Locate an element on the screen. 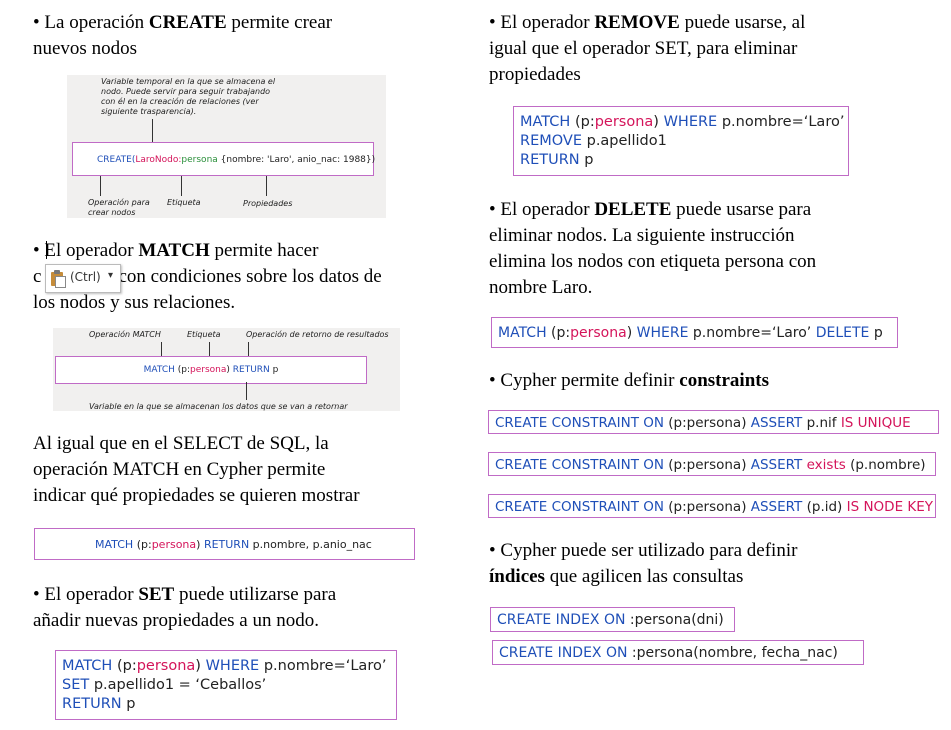  text: eliminar nodos. La siguiente instrucción is located at coordinates (642, 235).